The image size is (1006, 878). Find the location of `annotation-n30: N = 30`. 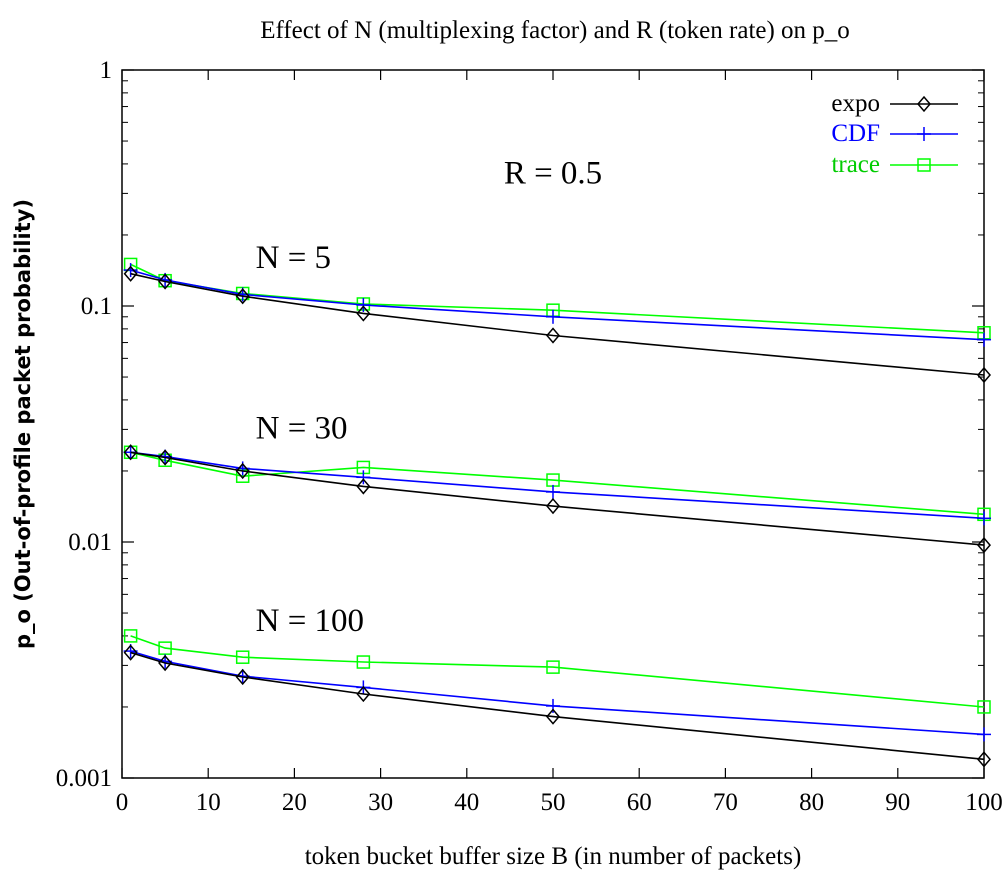

annotation-n30: N = 30 is located at coordinates (302, 428).